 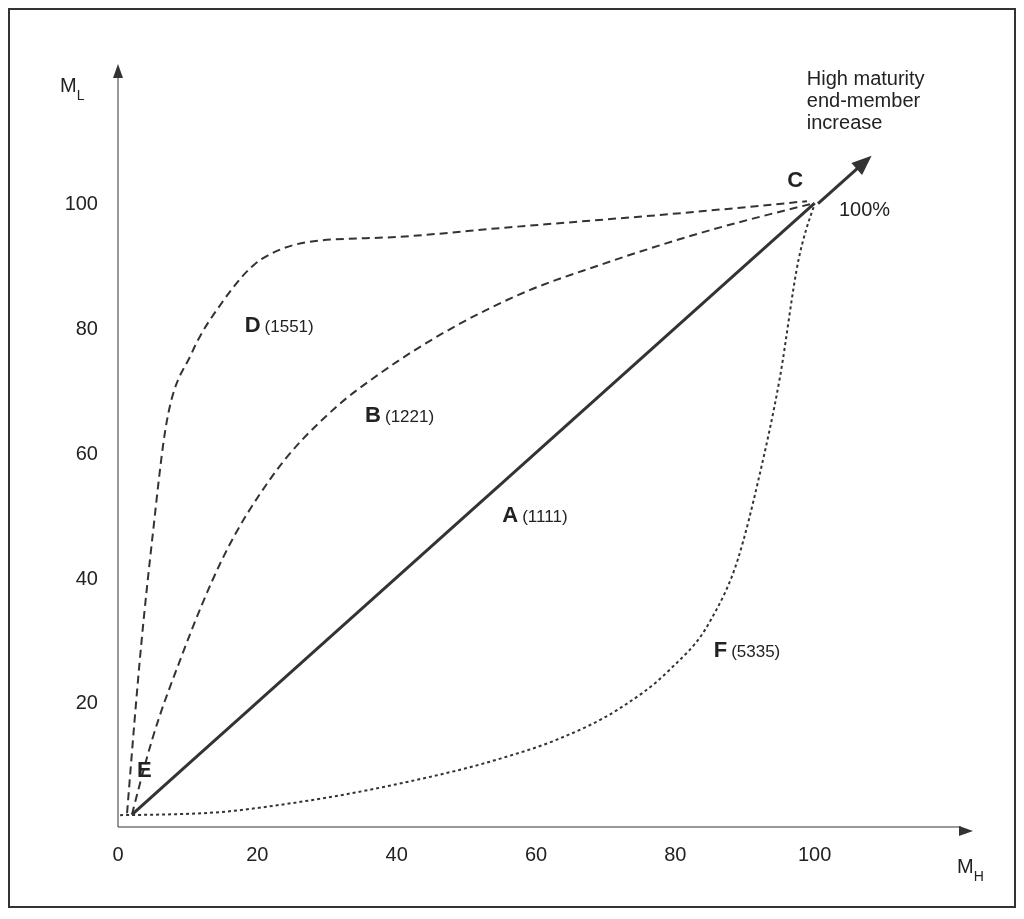 I want to click on annotation: 100%, so click(x=865, y=209).